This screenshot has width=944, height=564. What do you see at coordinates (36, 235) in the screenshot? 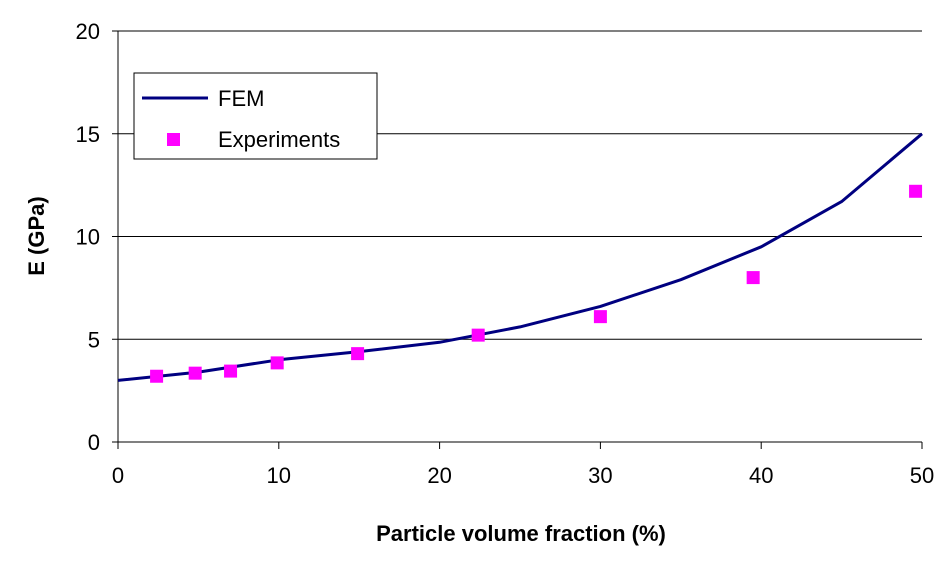
I see `y-axis-title: E (GPa)` at bounding box center [36, 235].